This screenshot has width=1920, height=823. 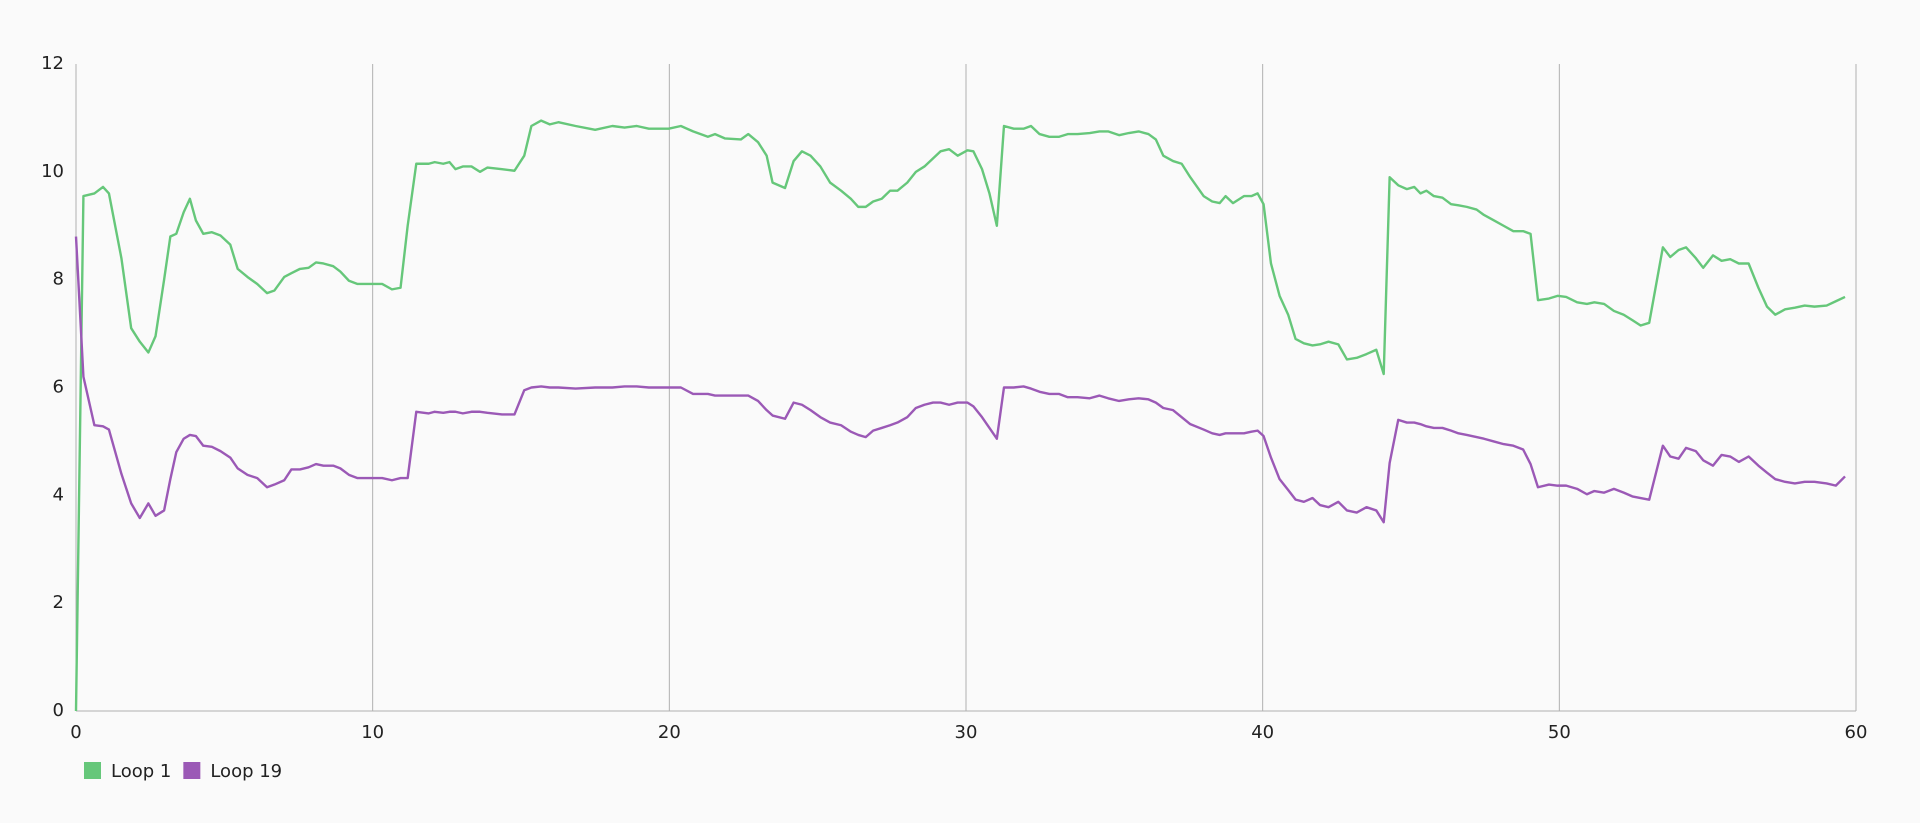 I want to click on legend-label: Loop 1, so click(x=141, y=771).